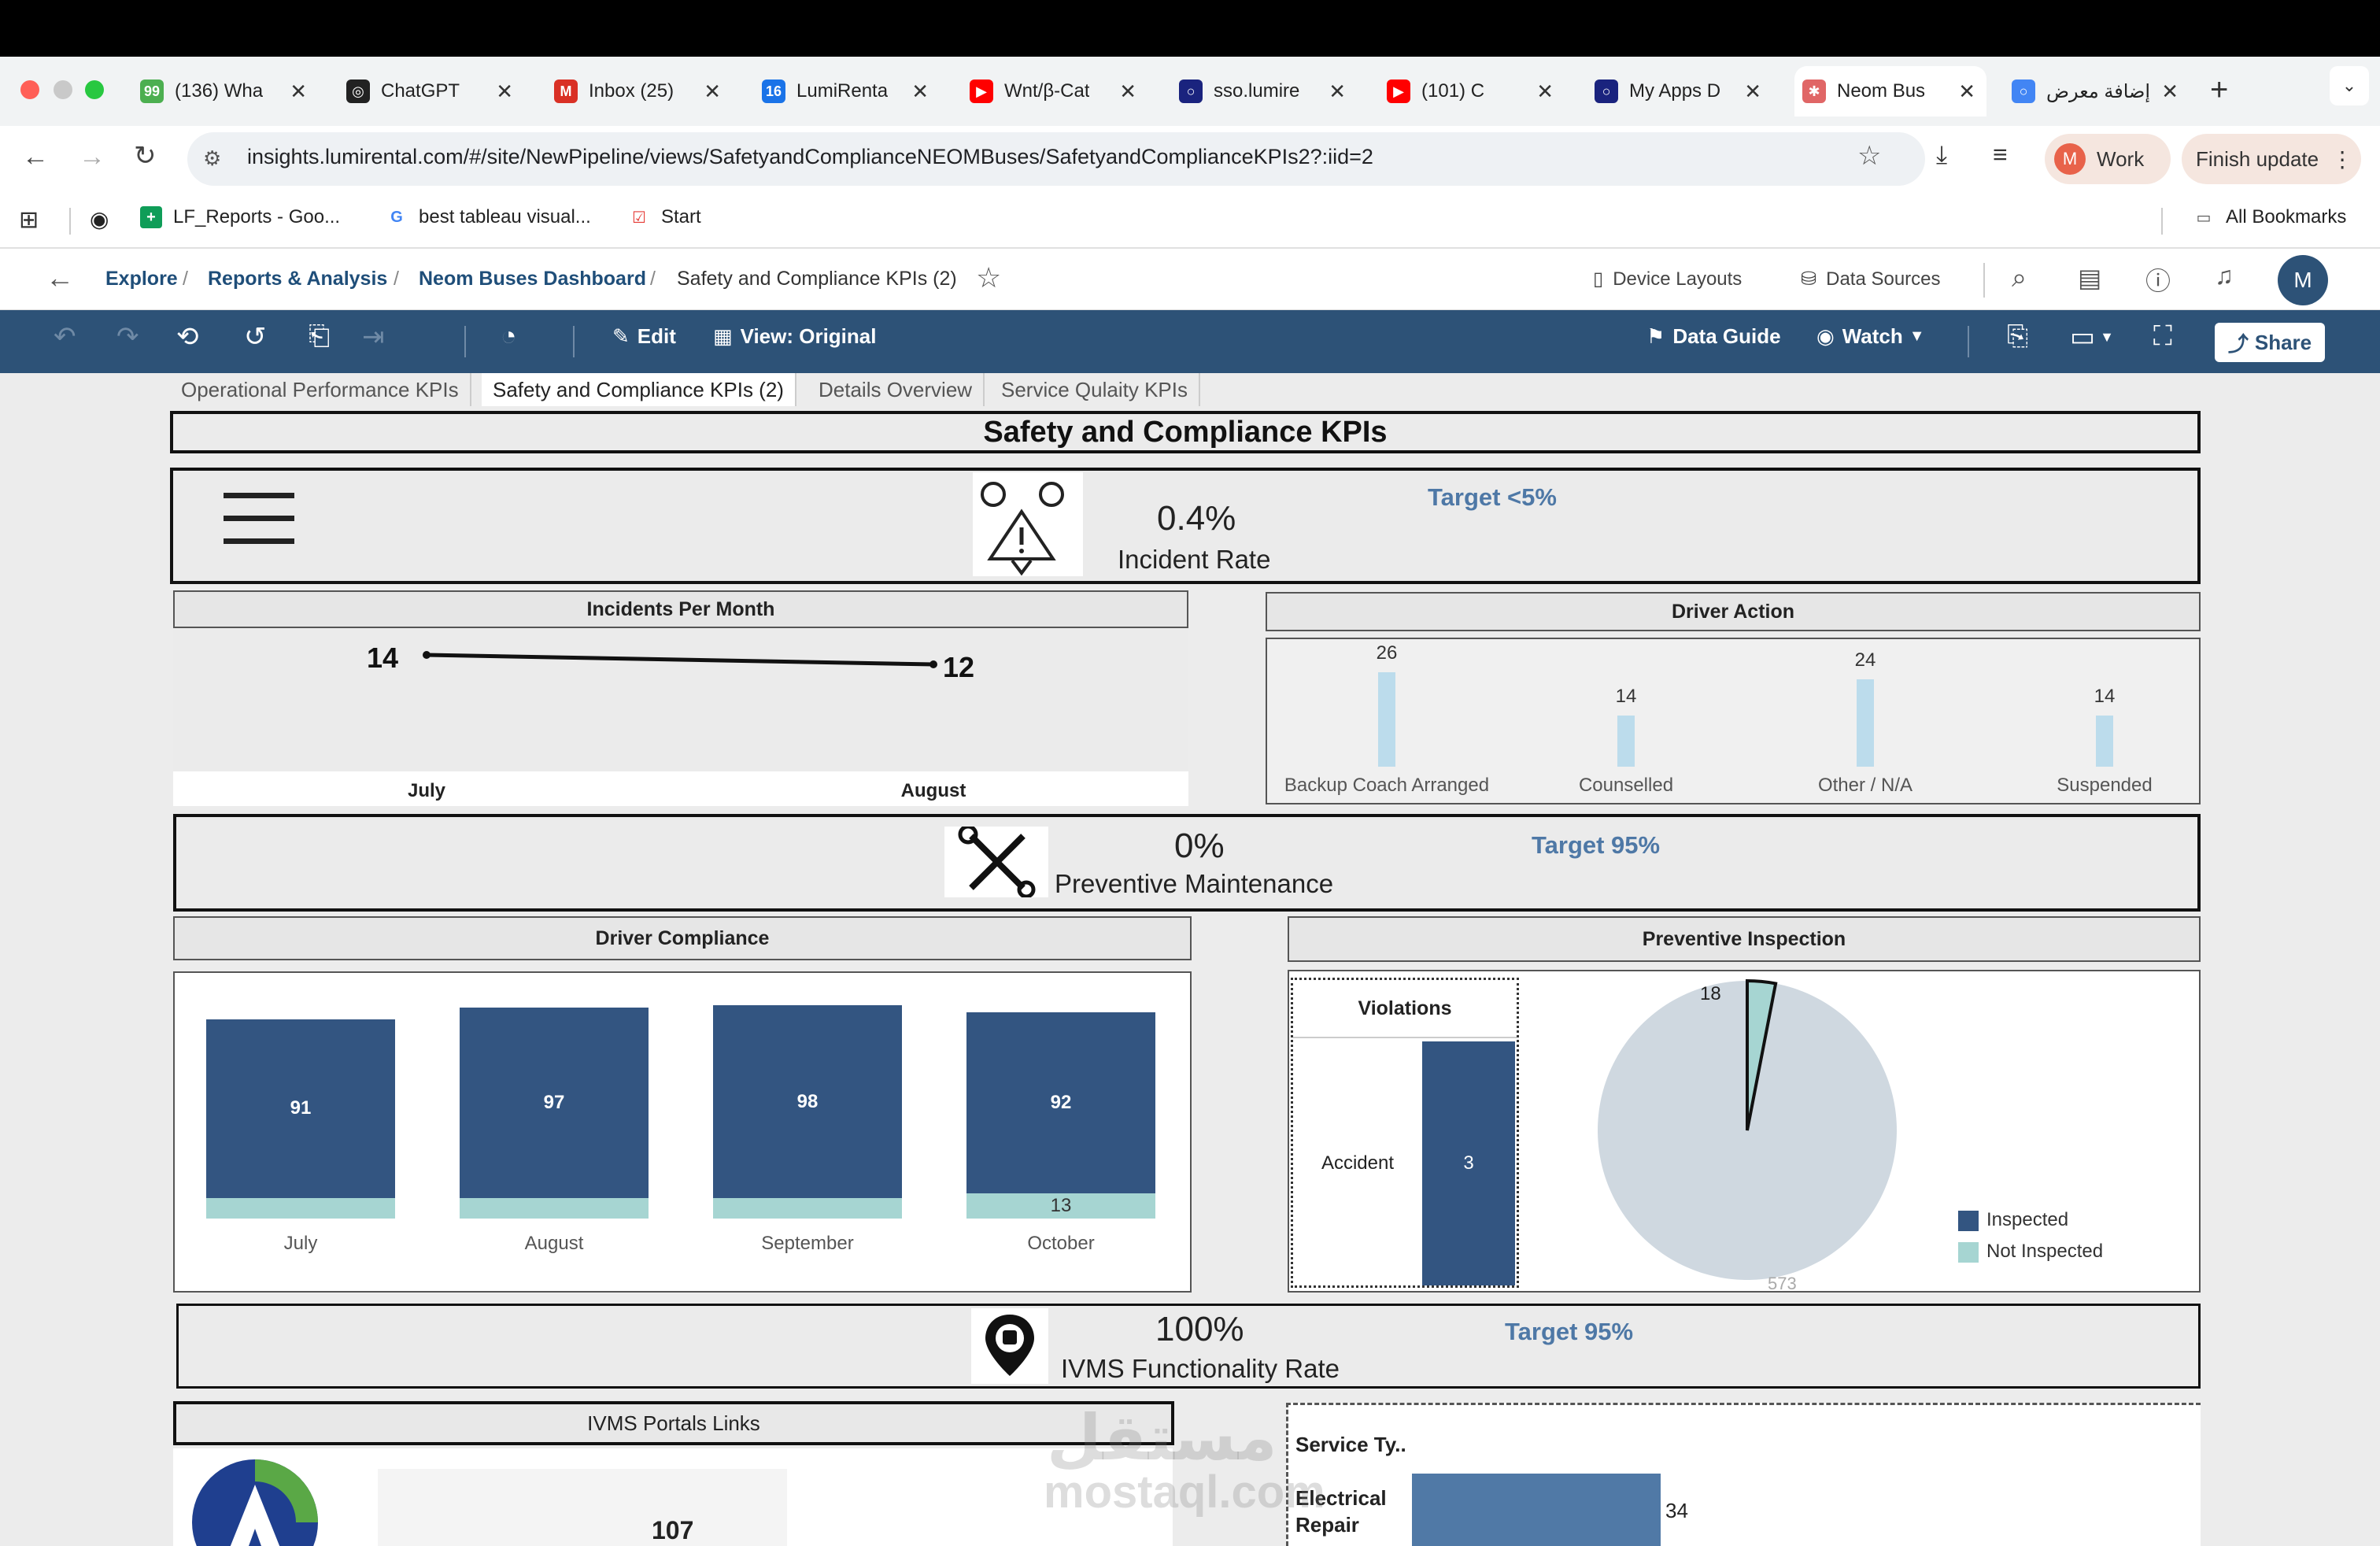 The width and height of the screenshot is (2380, 1546). I want to click on address-bar, so click(1056, 159).